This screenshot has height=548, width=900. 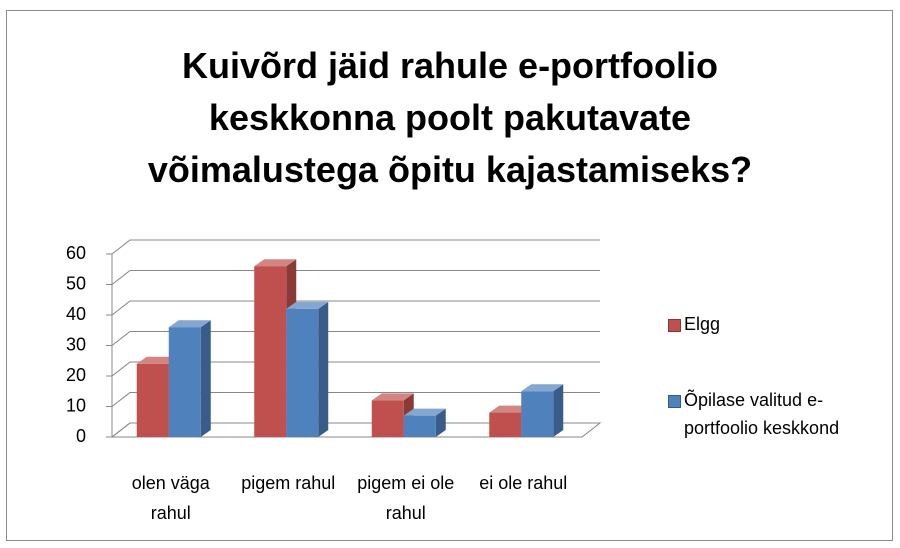 What do you see at coordinates (76, 314) in the screenshot?
I see `y-tick-label: 40` at bounding box center [76, 314].